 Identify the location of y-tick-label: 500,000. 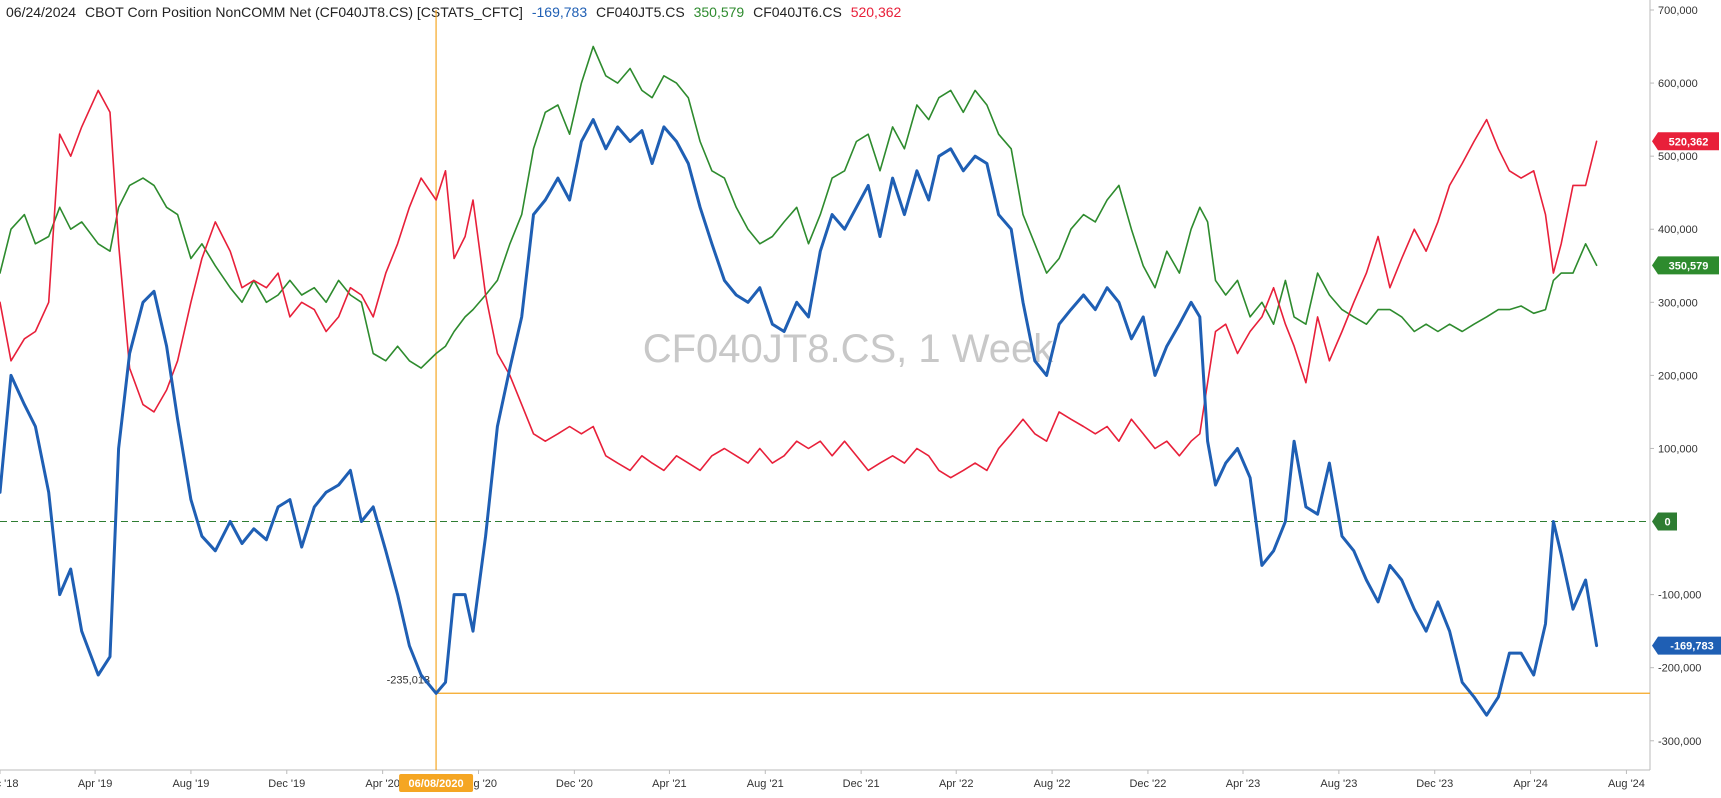
(1678, 157).